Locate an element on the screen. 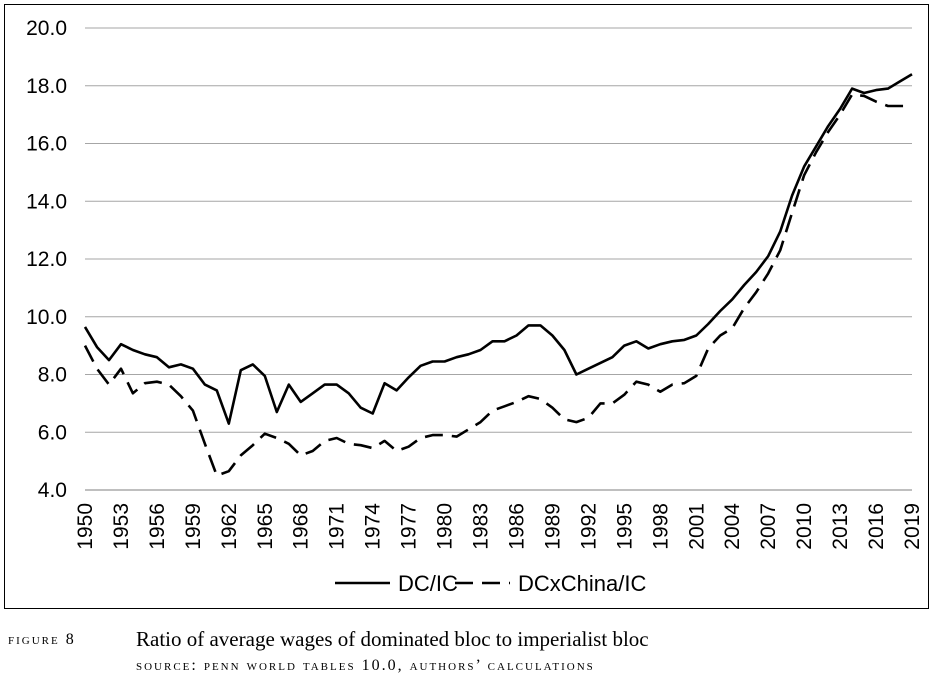 Image resolution: width=936 pixels, height=690 pixels. y-tick-label: 10.0 is located at coordinates (46, 317).